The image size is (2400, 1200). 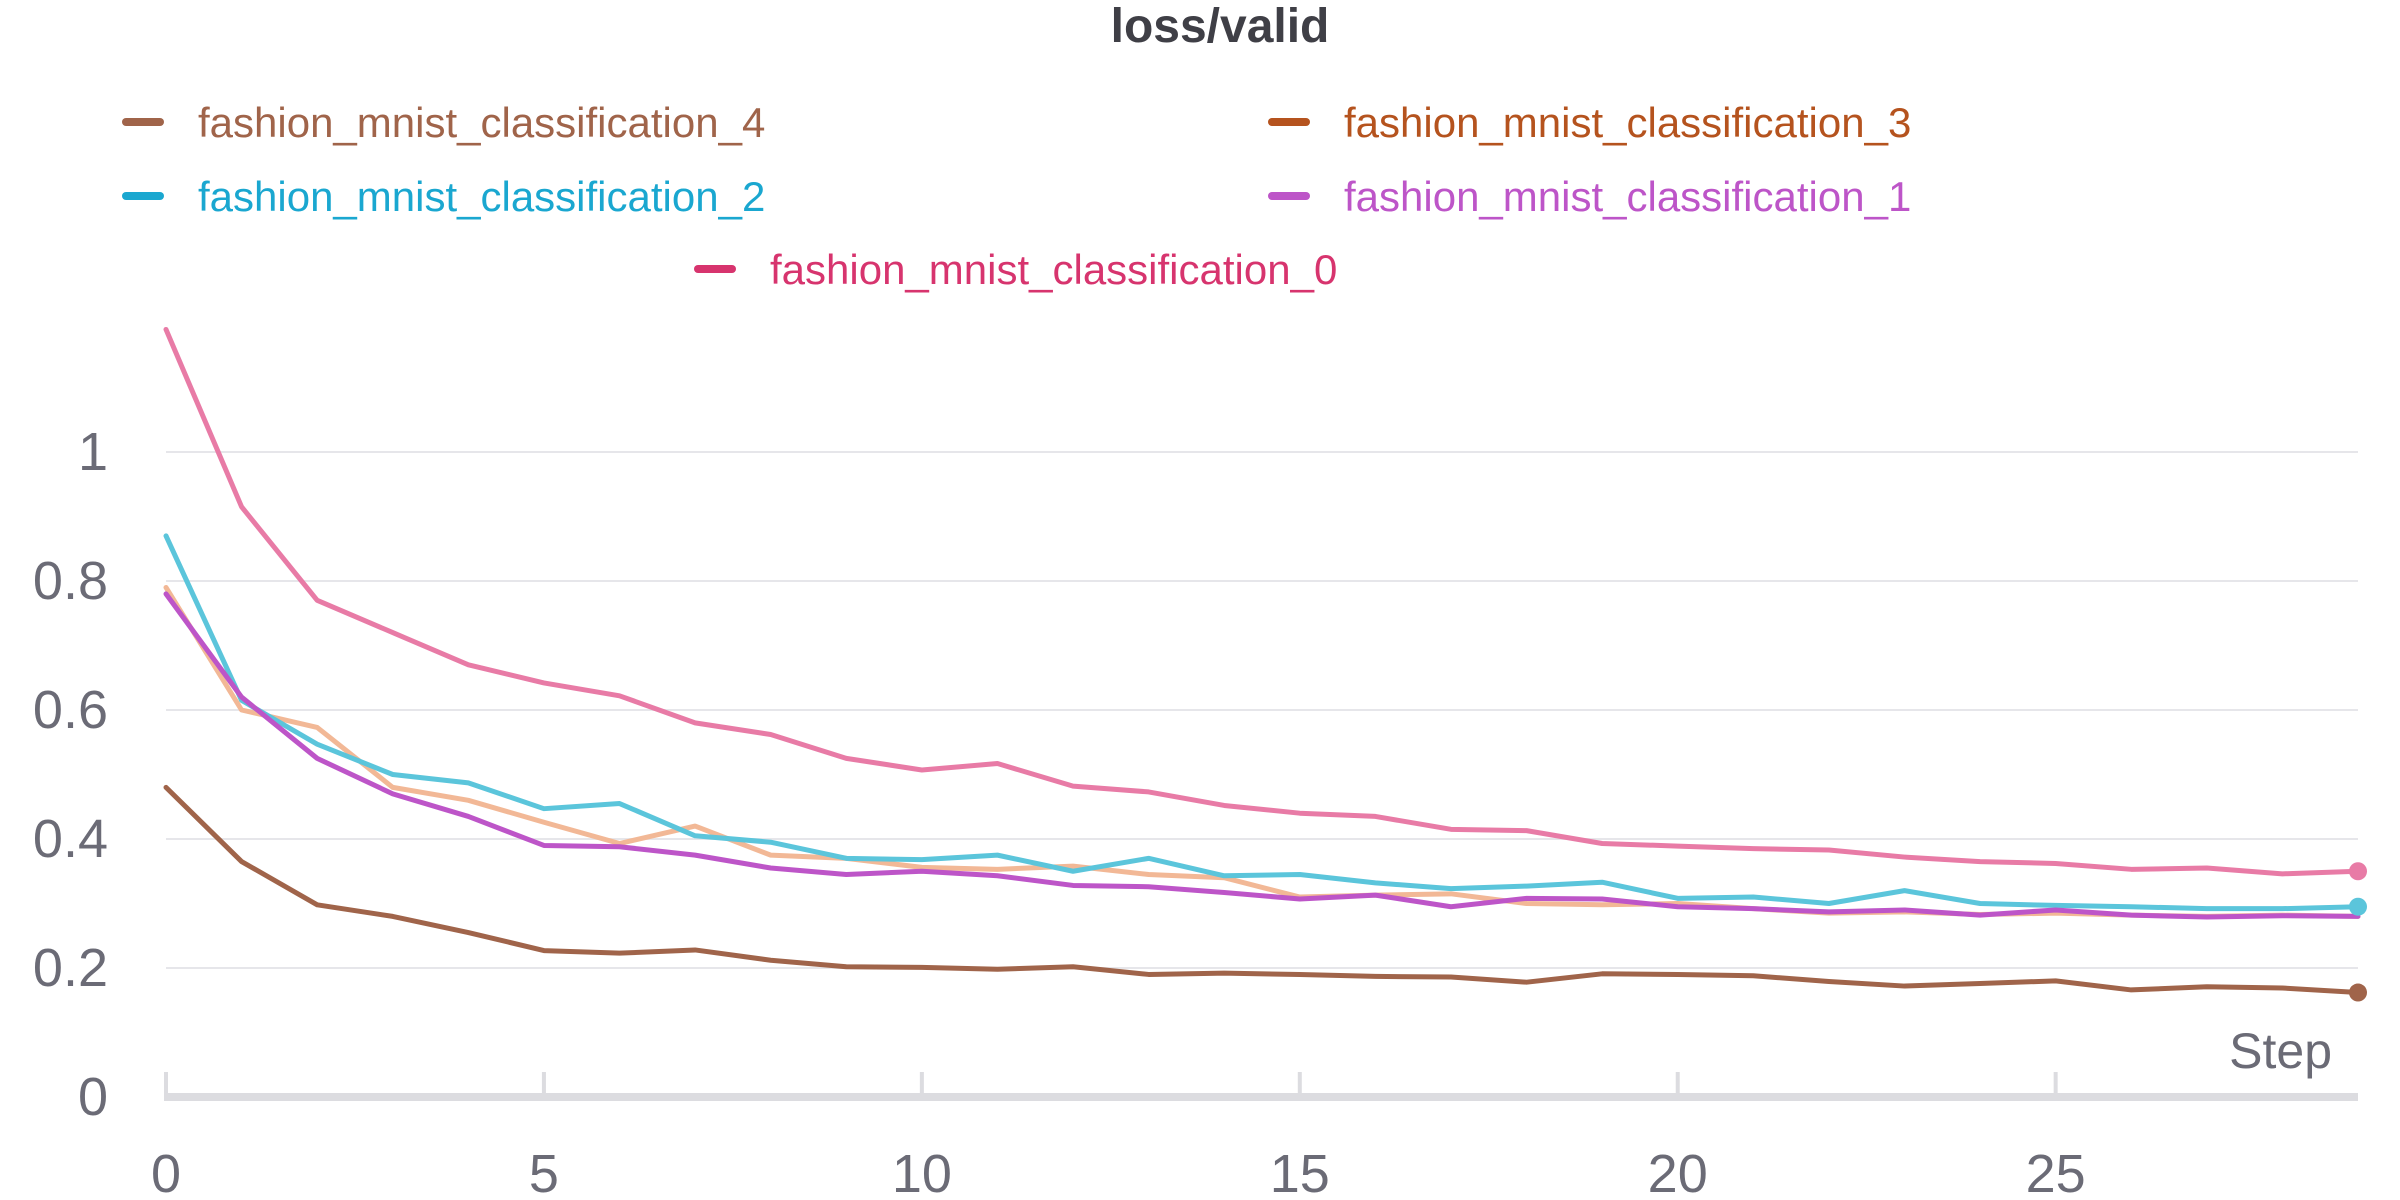 I want to click on legend-item: fashion_mnist_classification_3, so click(x=1589, y=122).